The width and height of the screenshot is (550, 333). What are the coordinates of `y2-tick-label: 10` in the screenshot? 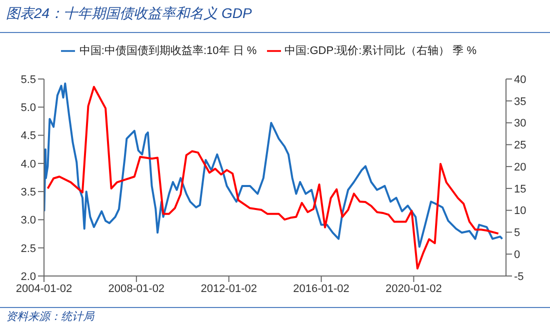 It's located at (520, 211).